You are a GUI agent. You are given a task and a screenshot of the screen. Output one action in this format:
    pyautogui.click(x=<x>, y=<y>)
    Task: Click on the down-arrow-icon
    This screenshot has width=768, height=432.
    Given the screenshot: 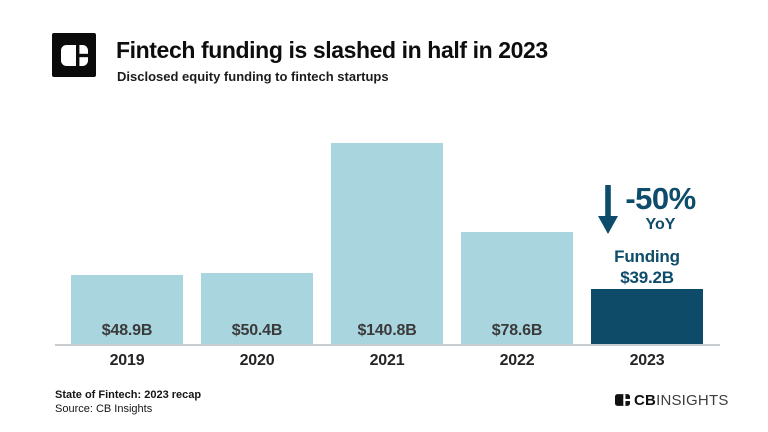 What is the action you would take?
    pyautogui.click(x=608, y=209)
    